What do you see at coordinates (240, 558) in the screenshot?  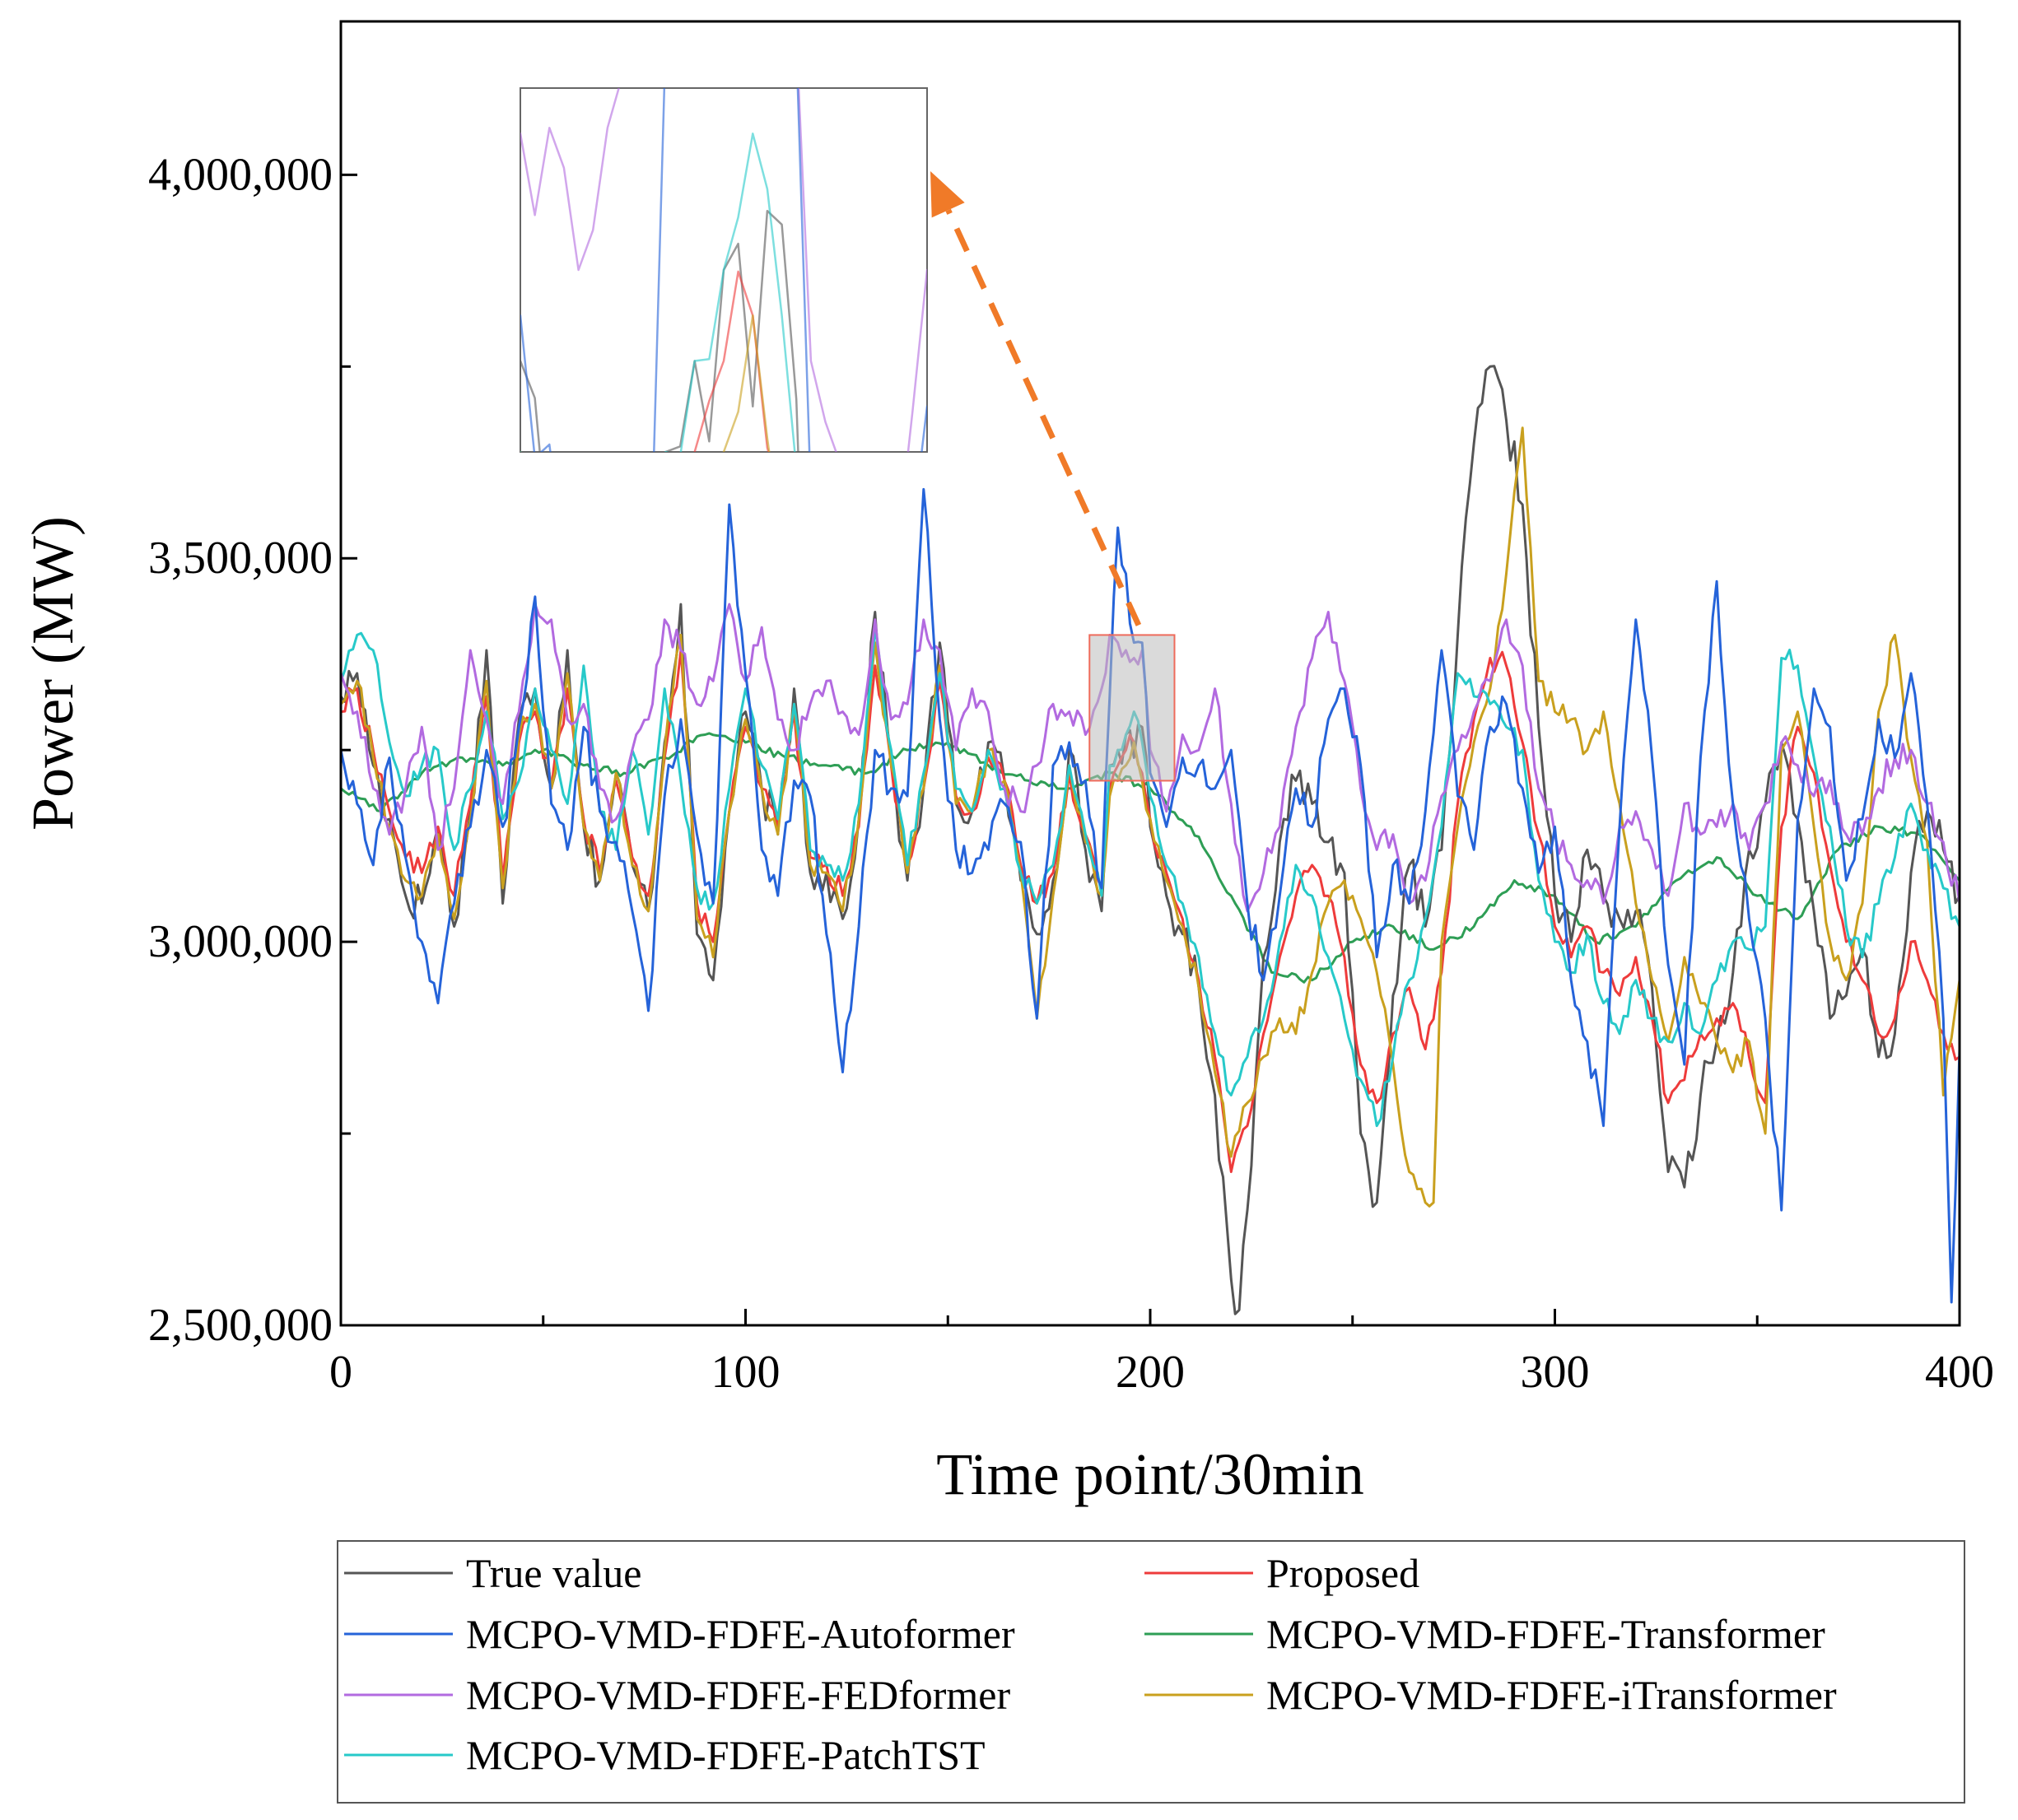 I see `y-tick-label: 3,500,000` at bounding box center [240, 558].